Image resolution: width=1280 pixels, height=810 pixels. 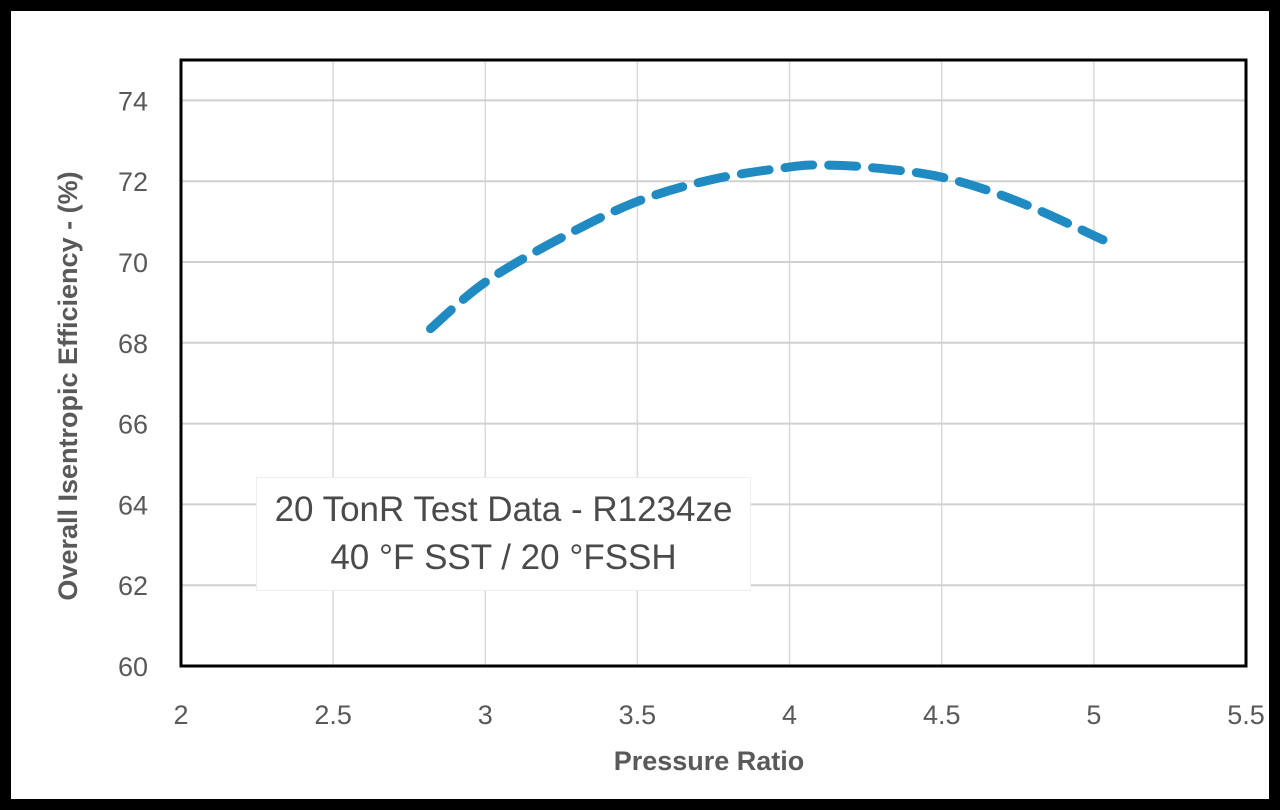 I want to click on y-tick-label: 66, so click(x=133, y=425).